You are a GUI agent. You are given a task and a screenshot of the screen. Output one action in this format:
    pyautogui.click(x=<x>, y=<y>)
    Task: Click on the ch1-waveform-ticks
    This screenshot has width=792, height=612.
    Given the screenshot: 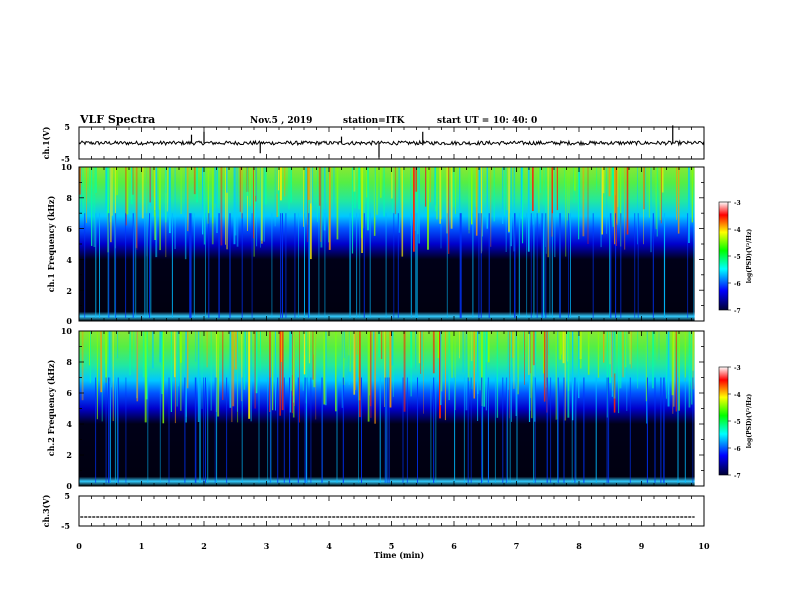 What is the action you would take?
    pyautogui.click(x=391, y=143)
    